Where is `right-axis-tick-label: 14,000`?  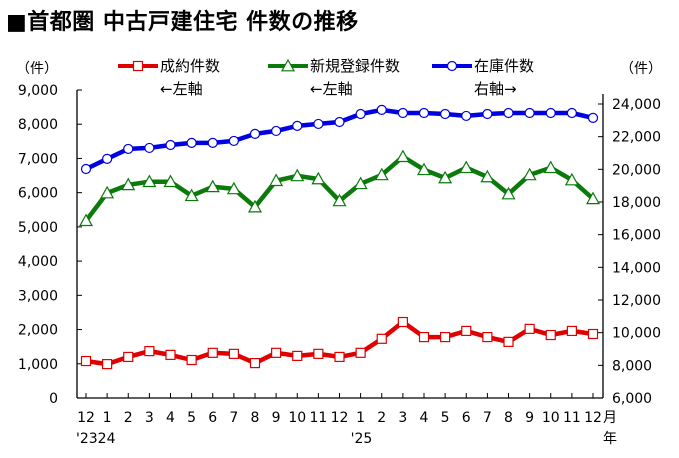 right-axis-tick-label: 14,000 is located at coordinates (636, 268).